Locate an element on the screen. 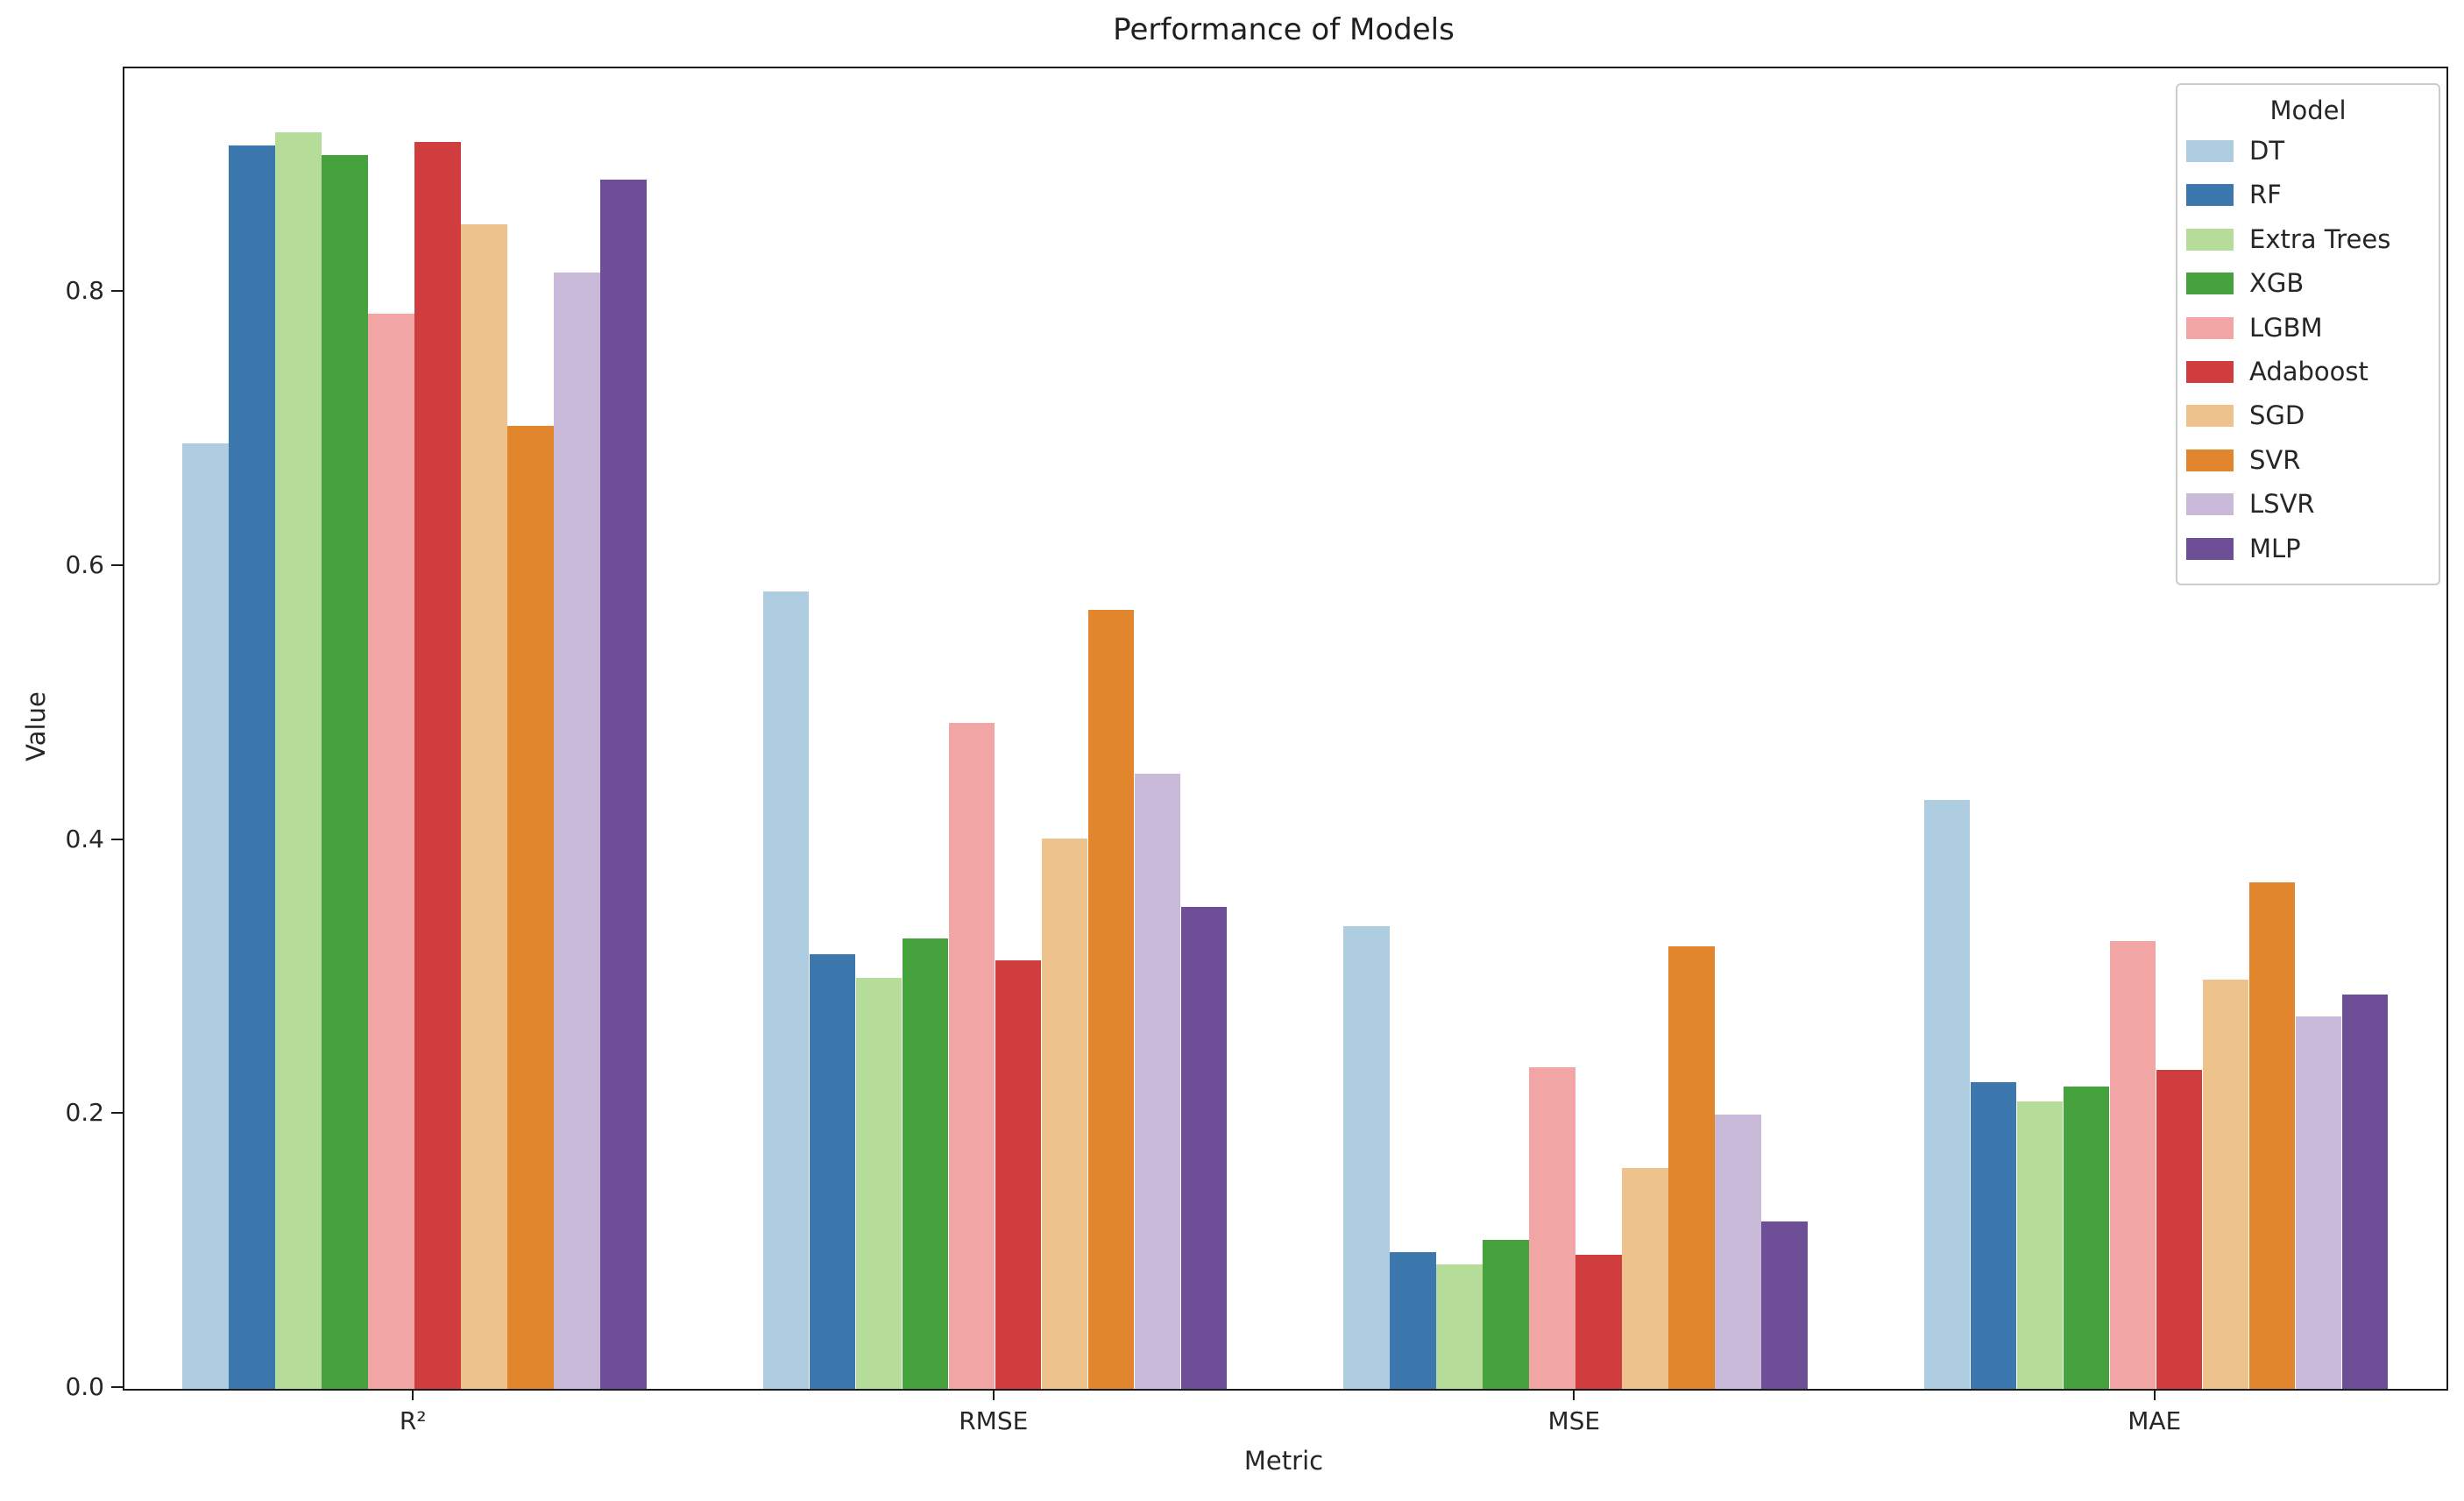 This screenshot has width=2464, height=1501. bar-rf-rmse is located at coordinates (832, 1171).